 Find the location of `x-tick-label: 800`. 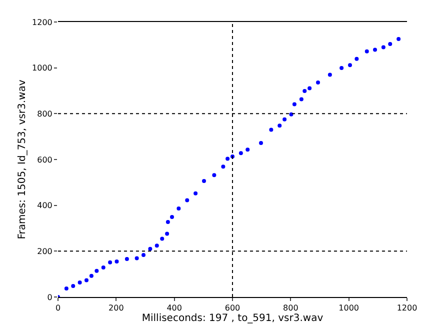

x-tick-label: 800 is located at coordinates (290, 308).